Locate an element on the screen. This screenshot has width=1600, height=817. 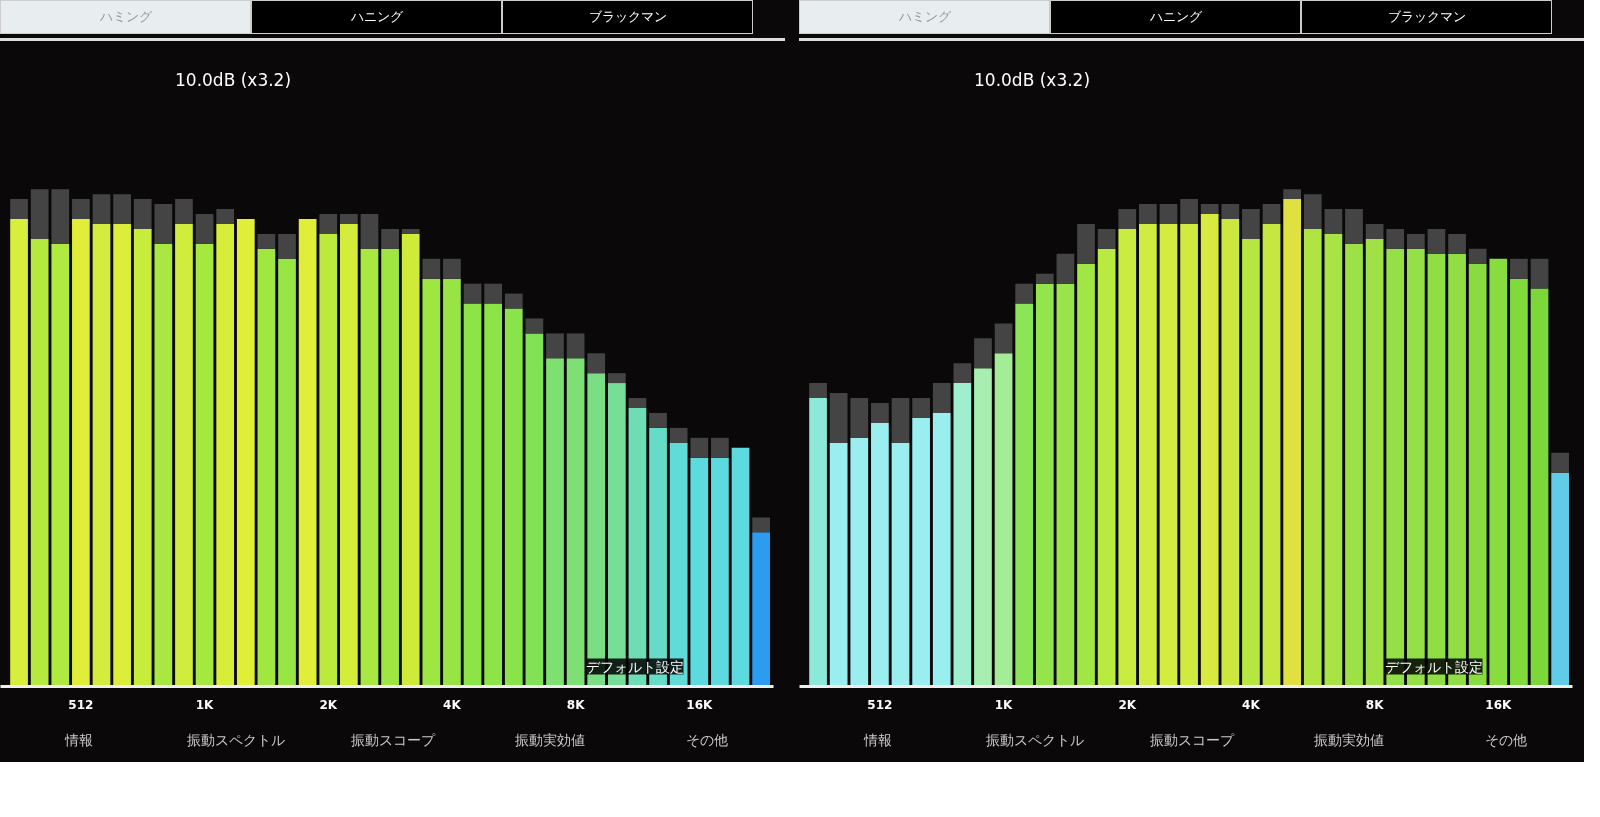
text: ハミング is located at coordinates (125, 16).